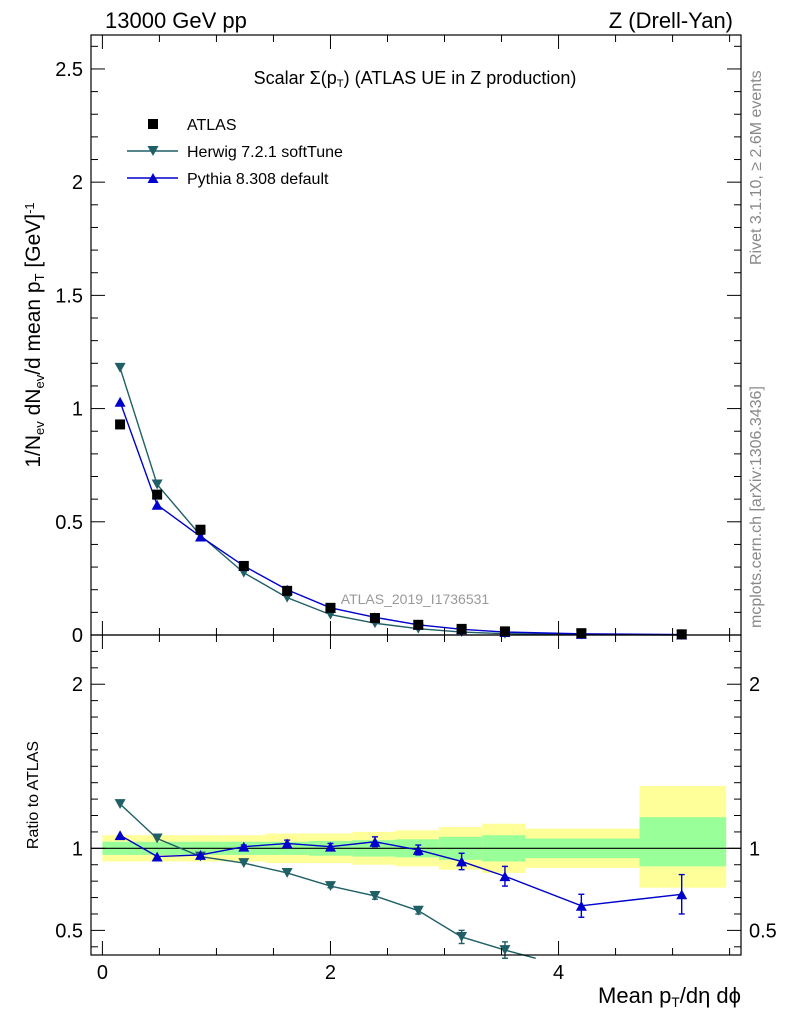 This screenshot has height=1024, width=786. What do you see at coordinates (634, 995) in the screenshot?
I see `x-axis-label-text-part: Mean p` at bounding box center [634, 995].